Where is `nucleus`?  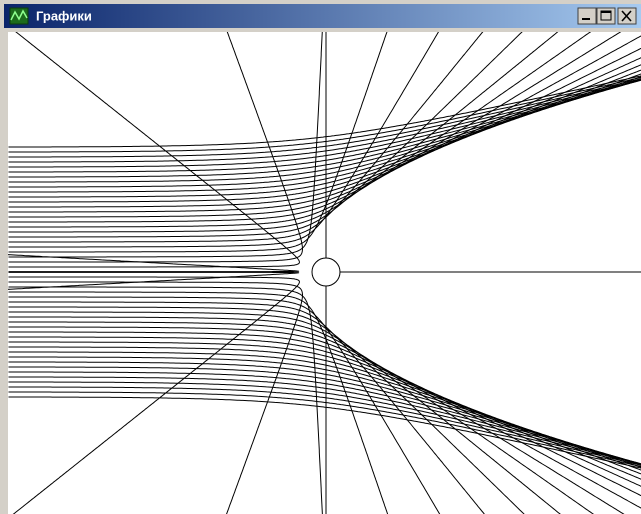 nucleus is located at coordinates (326, 272).